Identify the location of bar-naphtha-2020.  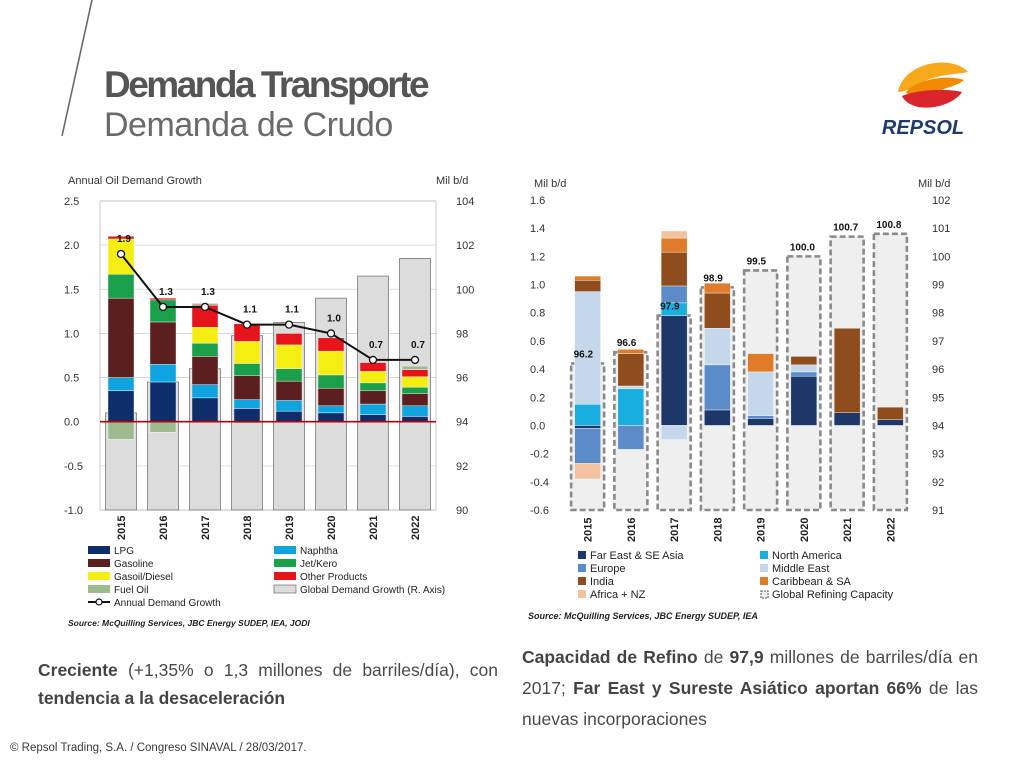
(331, 409).